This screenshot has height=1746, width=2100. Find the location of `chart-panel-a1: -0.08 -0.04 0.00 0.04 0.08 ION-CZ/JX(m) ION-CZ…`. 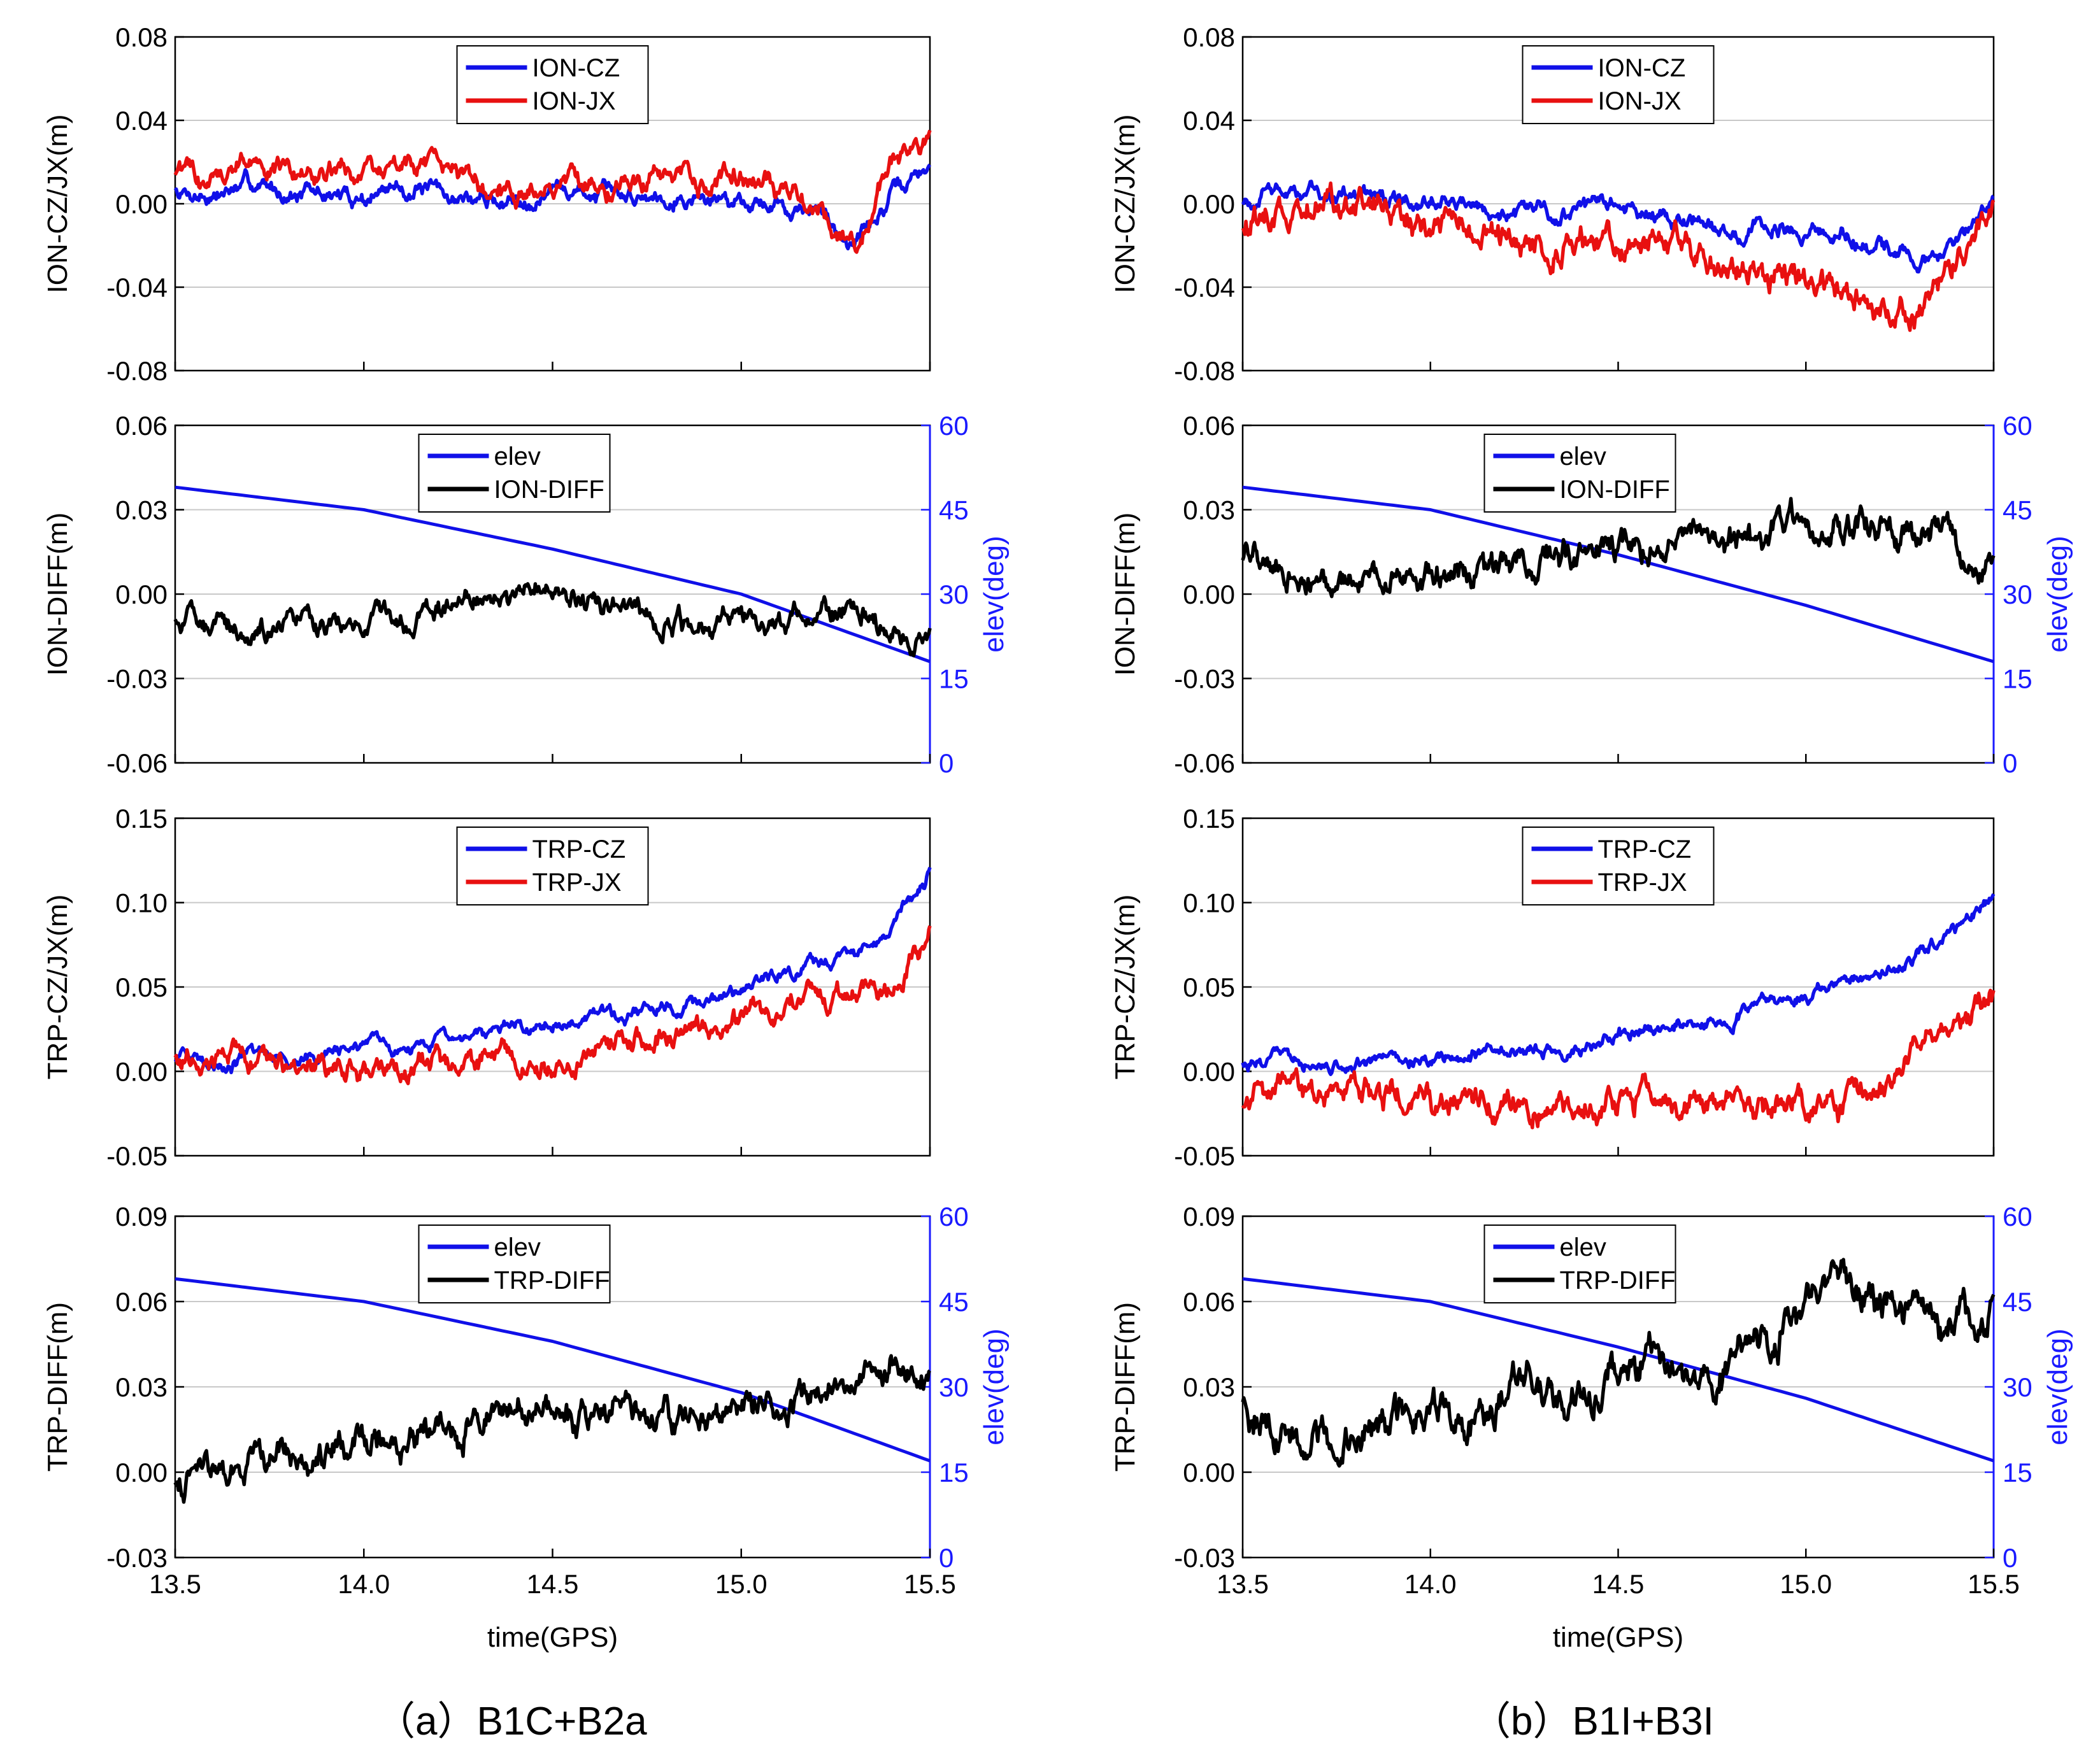

chart-panel-a1: -0.08 -0.04 0.00 0.04 0.08 ION-CZ/JX(m) ION-CZ… is located at coordinates (487, 204).